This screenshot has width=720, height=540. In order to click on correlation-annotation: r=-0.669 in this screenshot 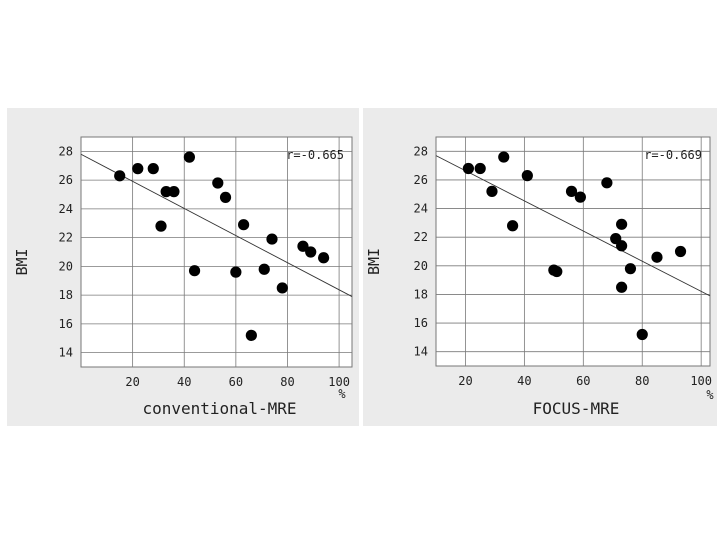, I will do `click(673, 155)`.